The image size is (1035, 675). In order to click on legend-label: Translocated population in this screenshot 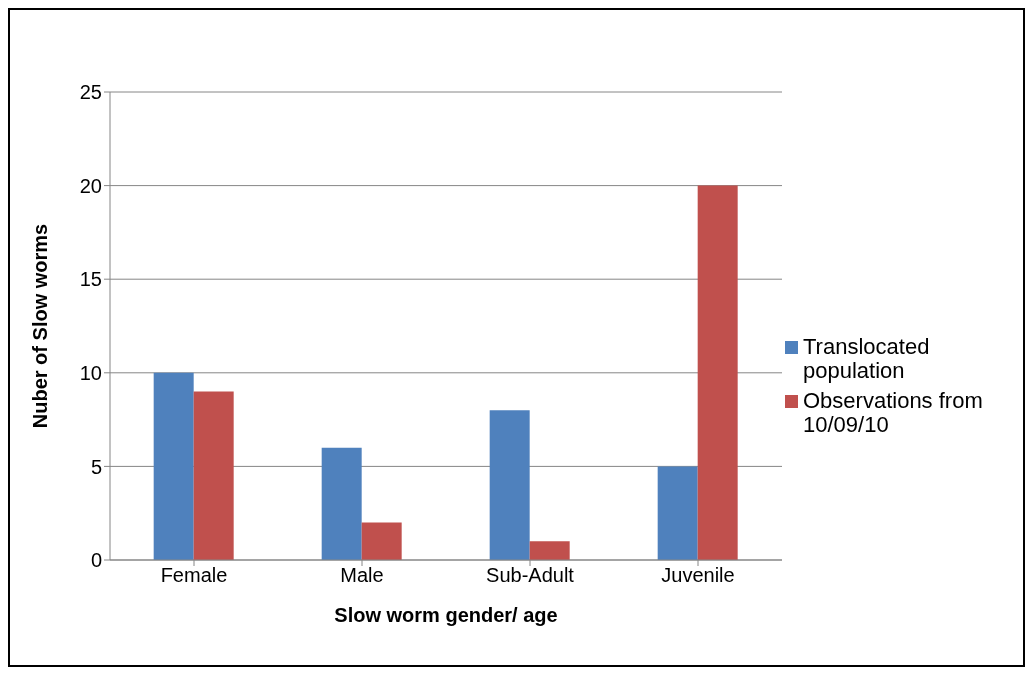, I will do `click(867, 358)`.